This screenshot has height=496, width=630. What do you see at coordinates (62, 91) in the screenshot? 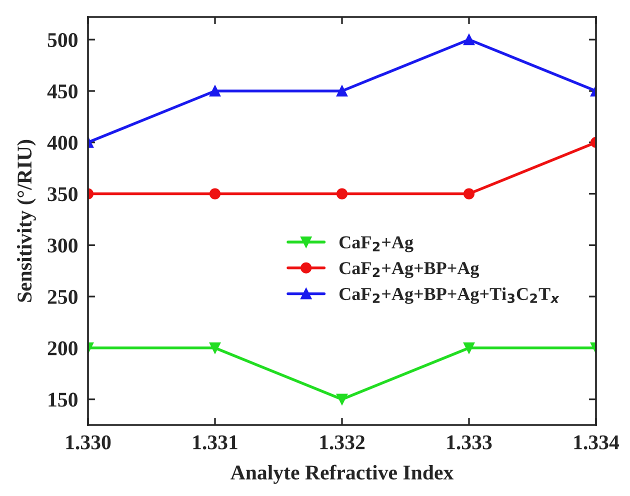
I see `y-tick-label: 450` at bounding box center [62, 91].